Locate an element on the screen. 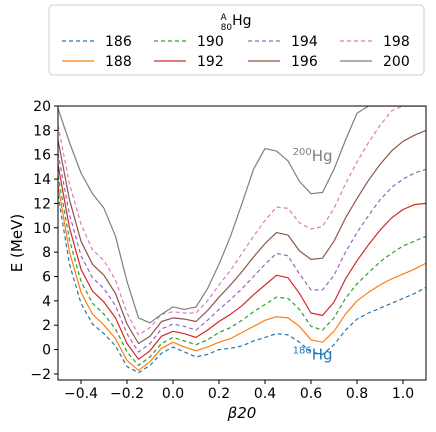  x-tick-label: 0.0 is located at coordinates (173, 394).